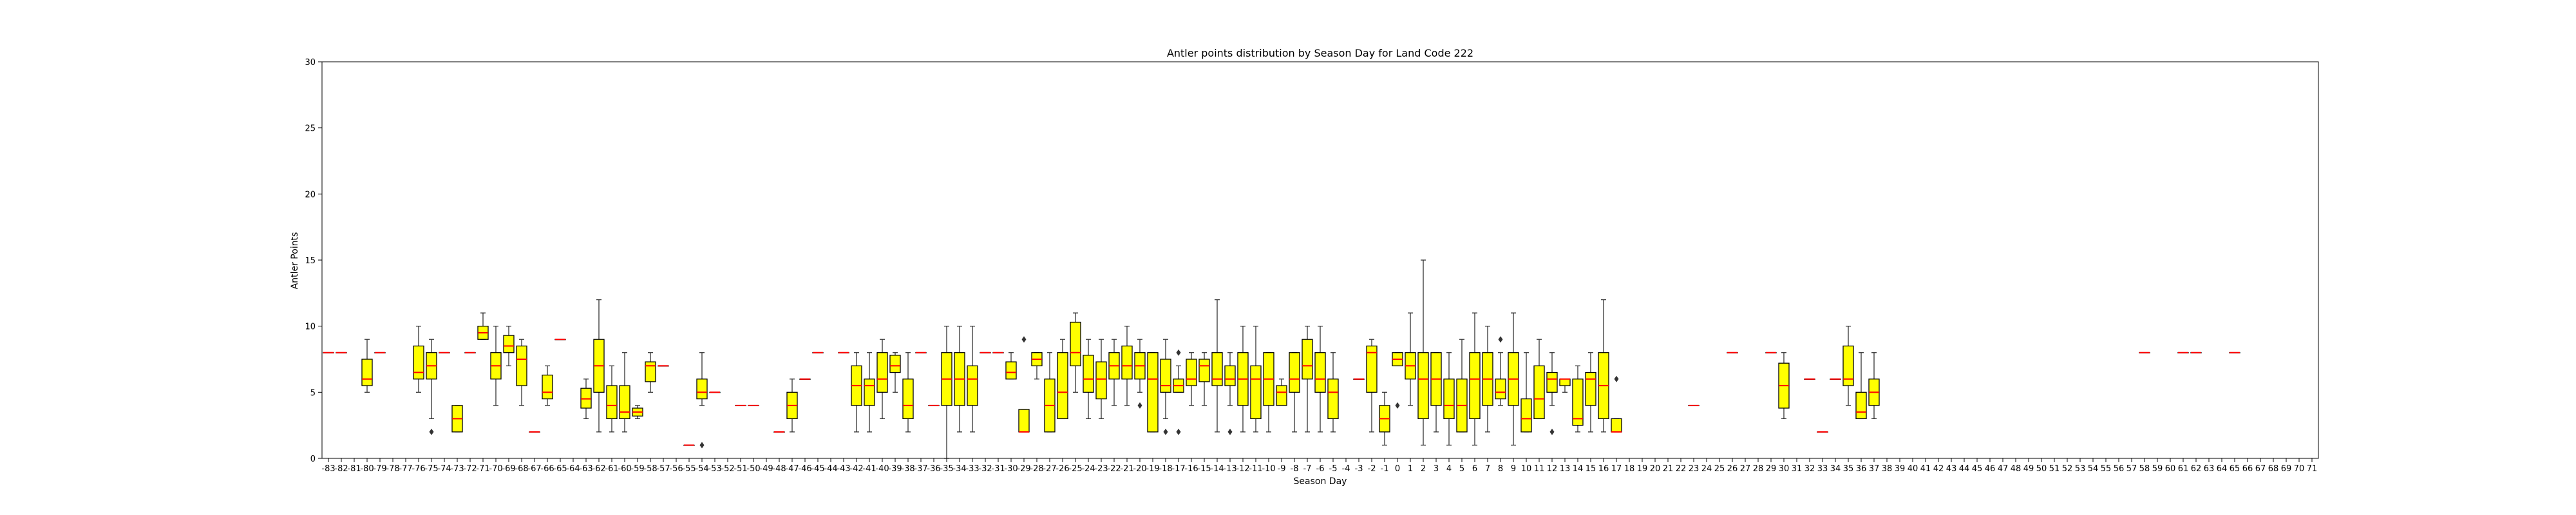 The width and height of the screenshot is (2576, 515). I want to click on box--22, so click(1114, 372).